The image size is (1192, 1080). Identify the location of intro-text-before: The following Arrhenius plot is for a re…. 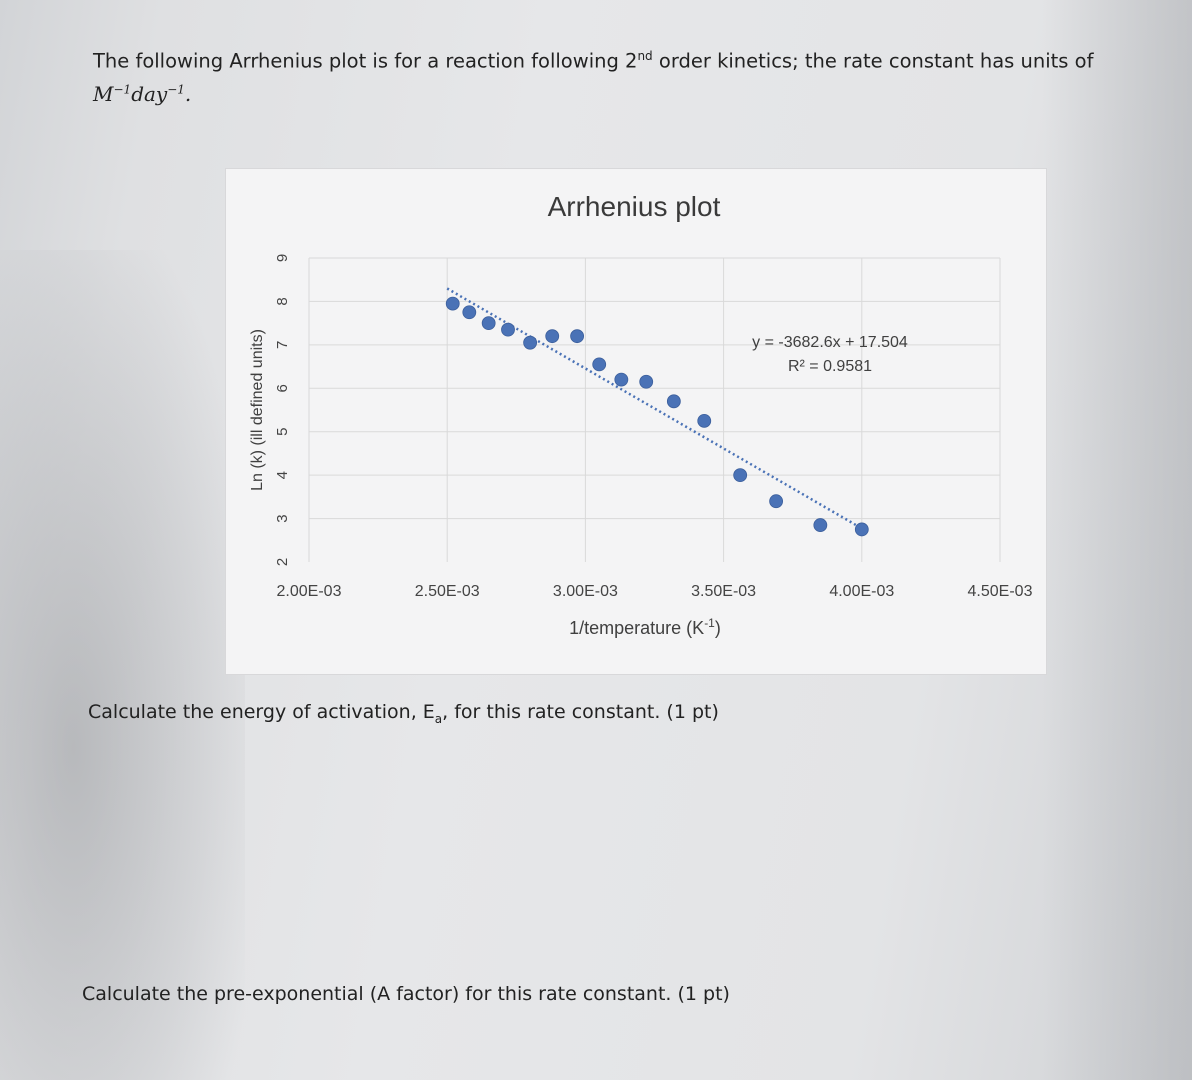
(365, 61).